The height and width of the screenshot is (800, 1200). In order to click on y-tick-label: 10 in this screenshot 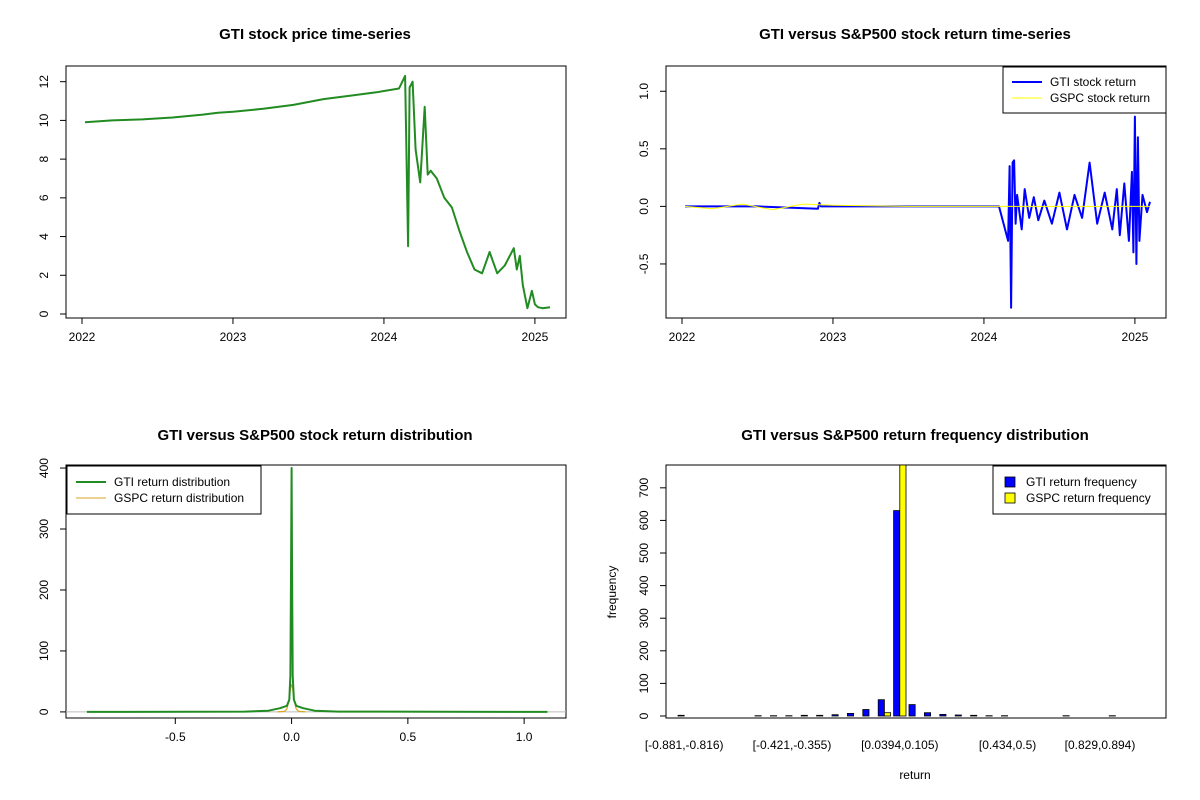, I will do `click(44, 120)`.